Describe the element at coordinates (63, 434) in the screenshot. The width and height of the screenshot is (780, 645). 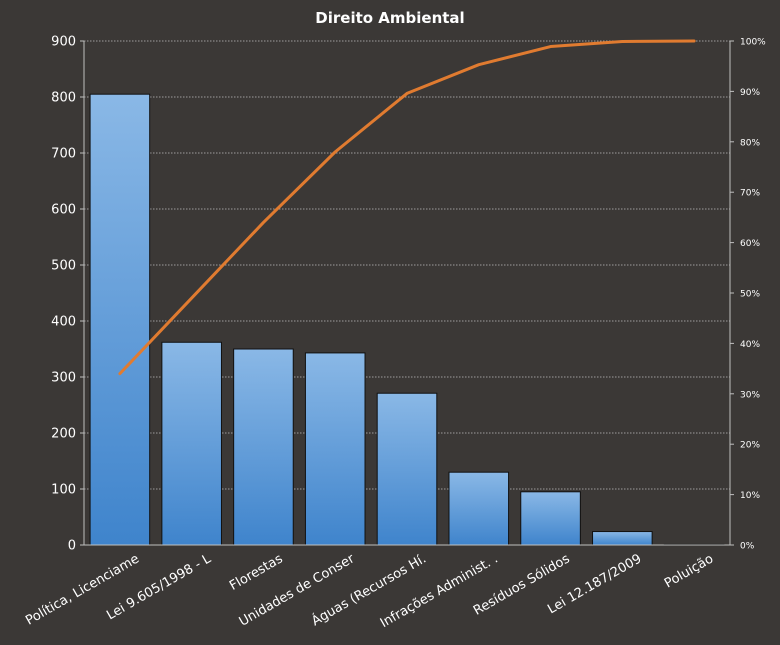
I see `y-tick-label: 200` at that location.